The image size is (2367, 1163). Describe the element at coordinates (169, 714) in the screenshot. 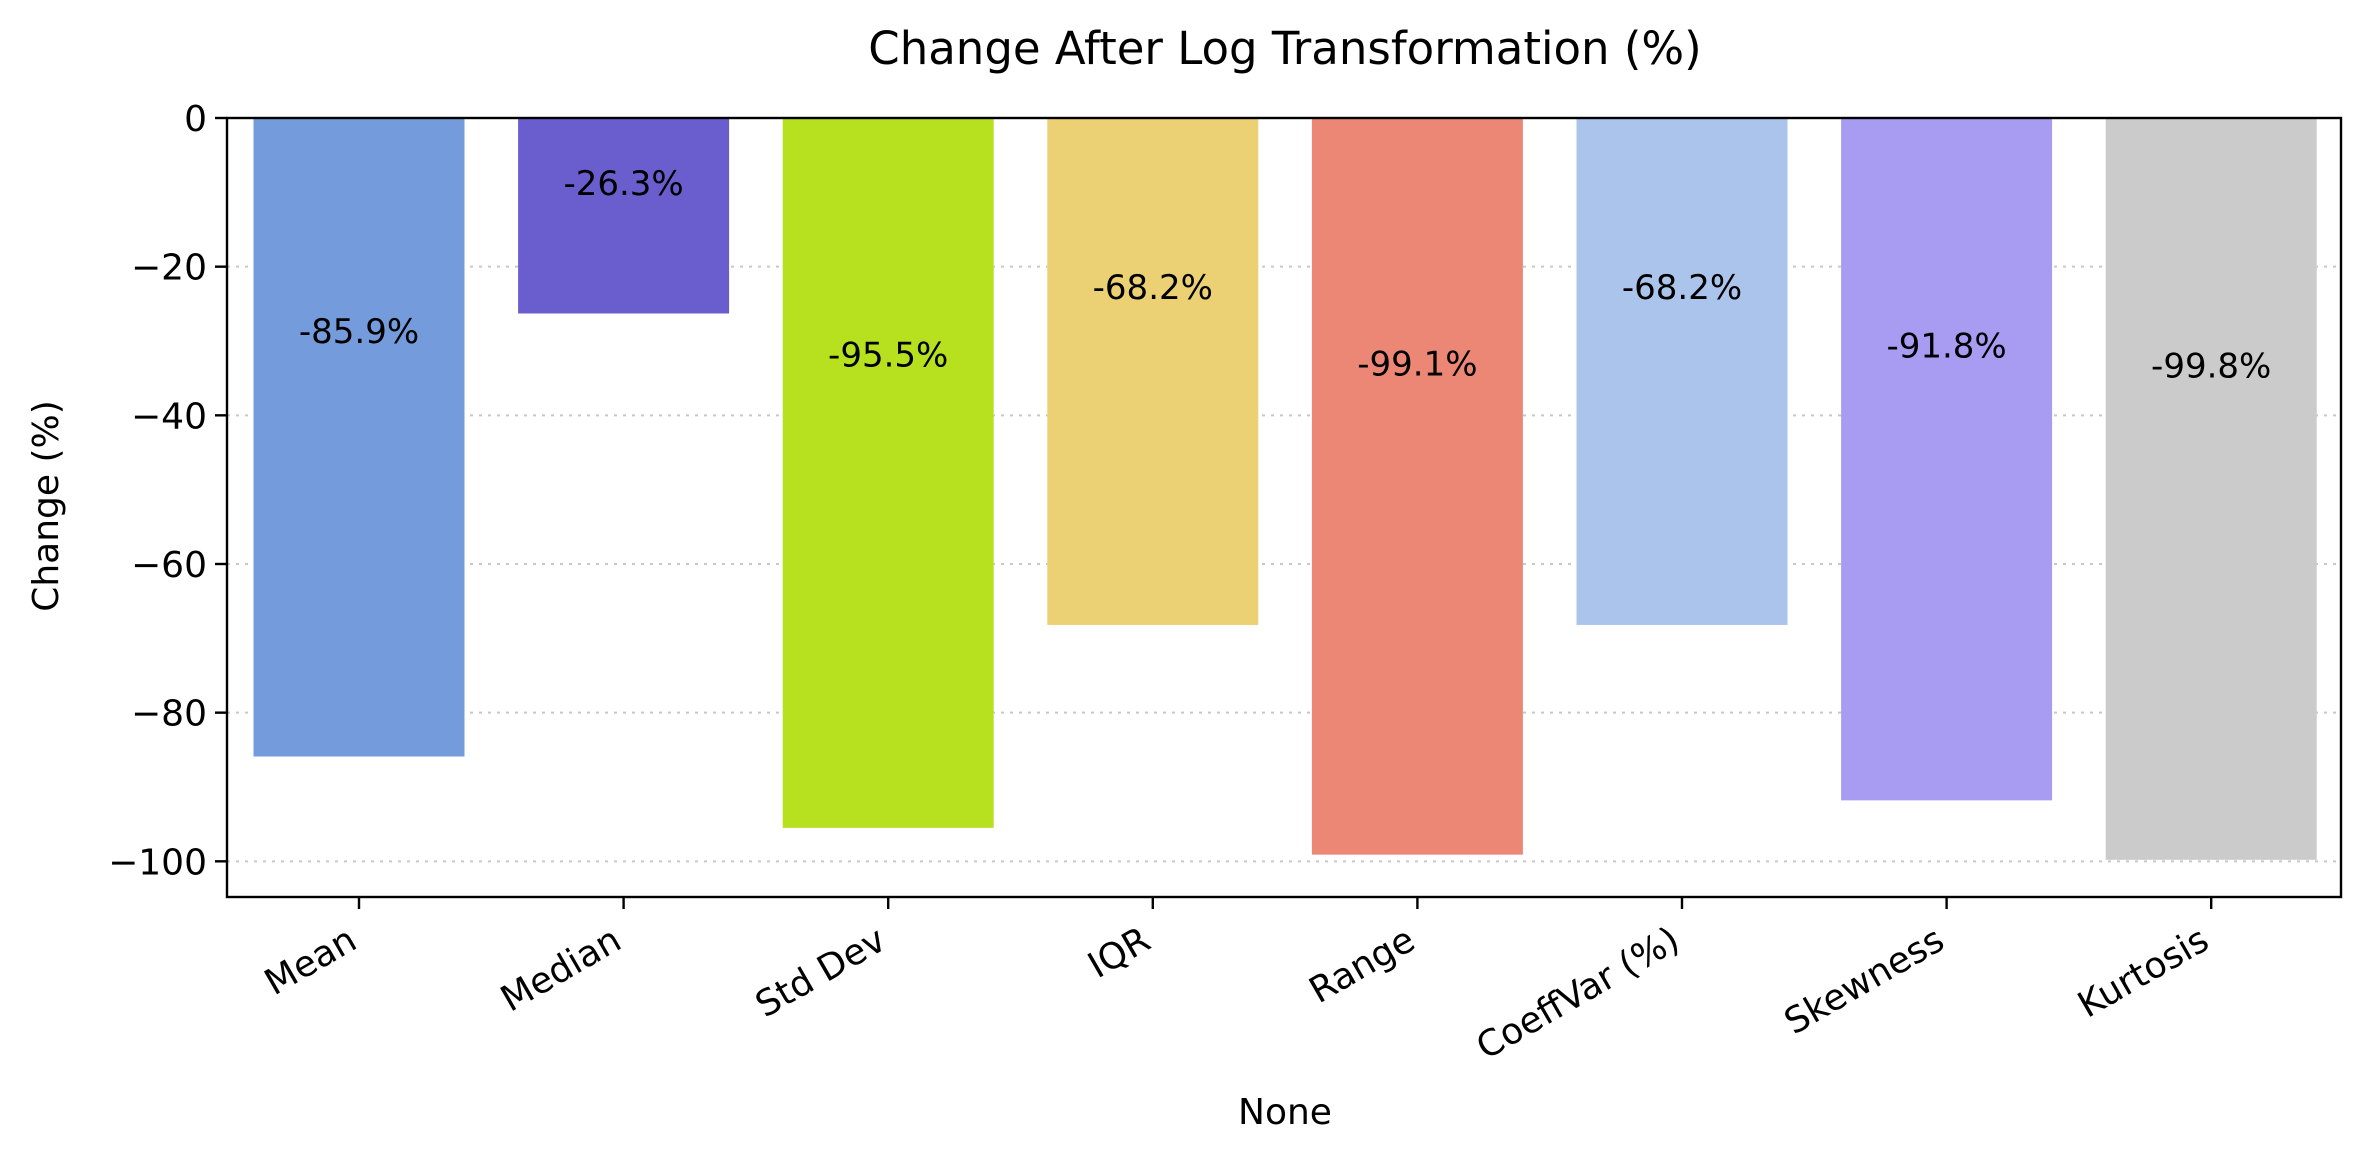

I see `y-tick-label: −80` at that location.